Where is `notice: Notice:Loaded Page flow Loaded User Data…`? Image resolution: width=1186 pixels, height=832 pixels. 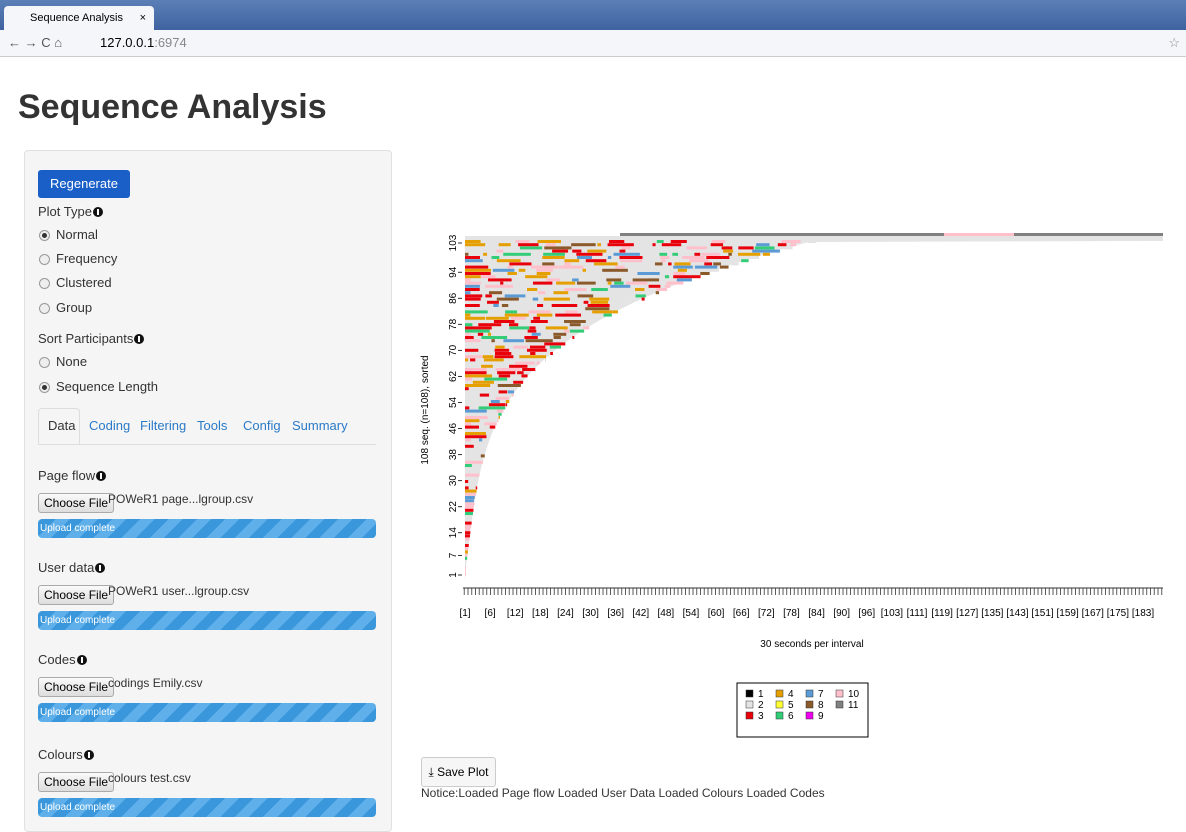
notice: Notice:Loaded Page flow Loaded User Data… is located at coordinates (623, 793).